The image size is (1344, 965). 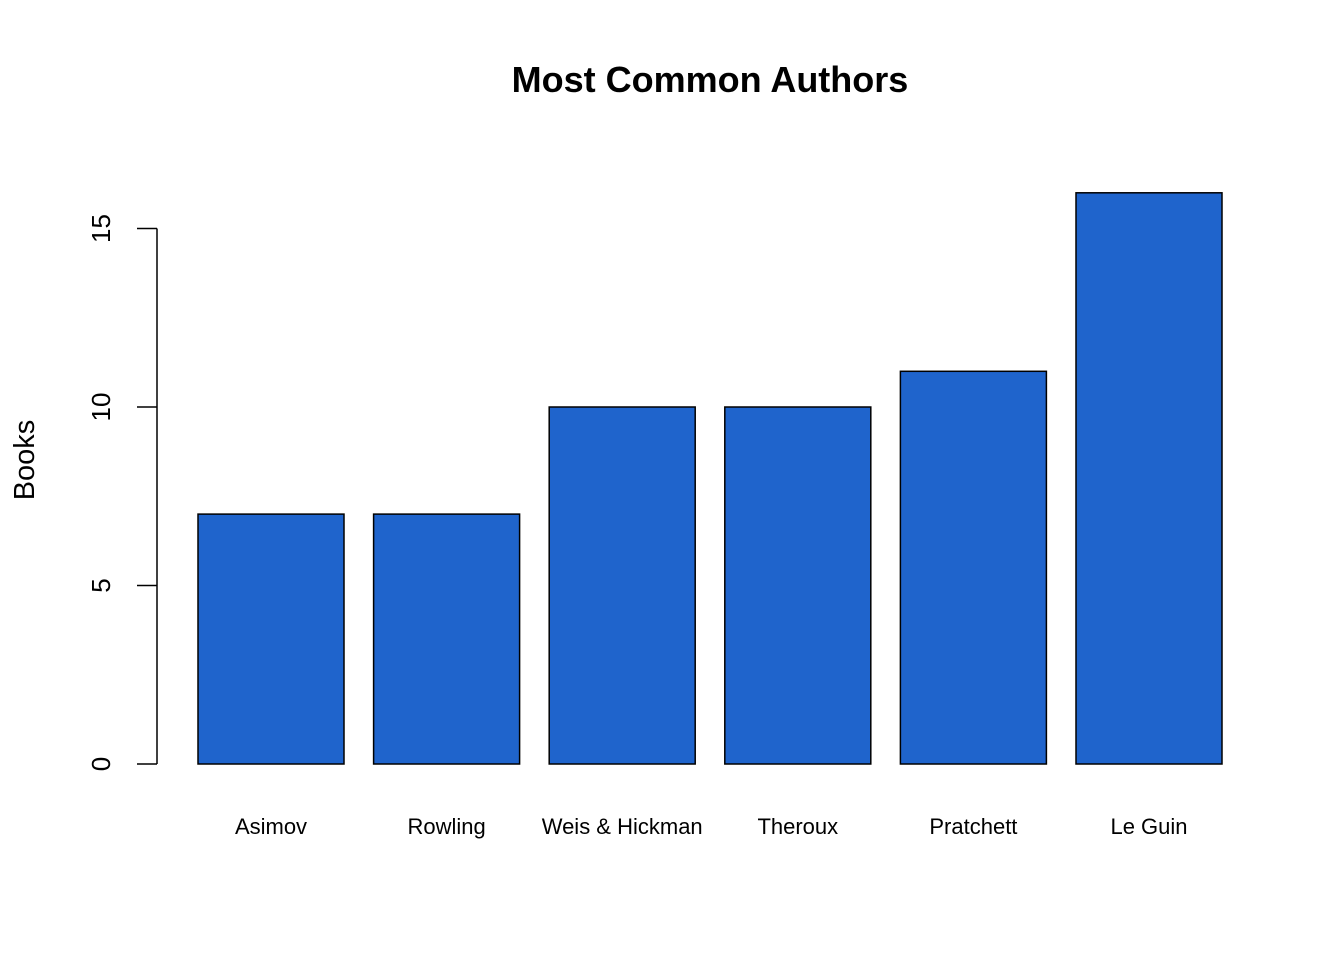 What do you see at coordinates (973, 567) in the screenshot?
I see `bar-pratchett` at bounding box center [973, 567].